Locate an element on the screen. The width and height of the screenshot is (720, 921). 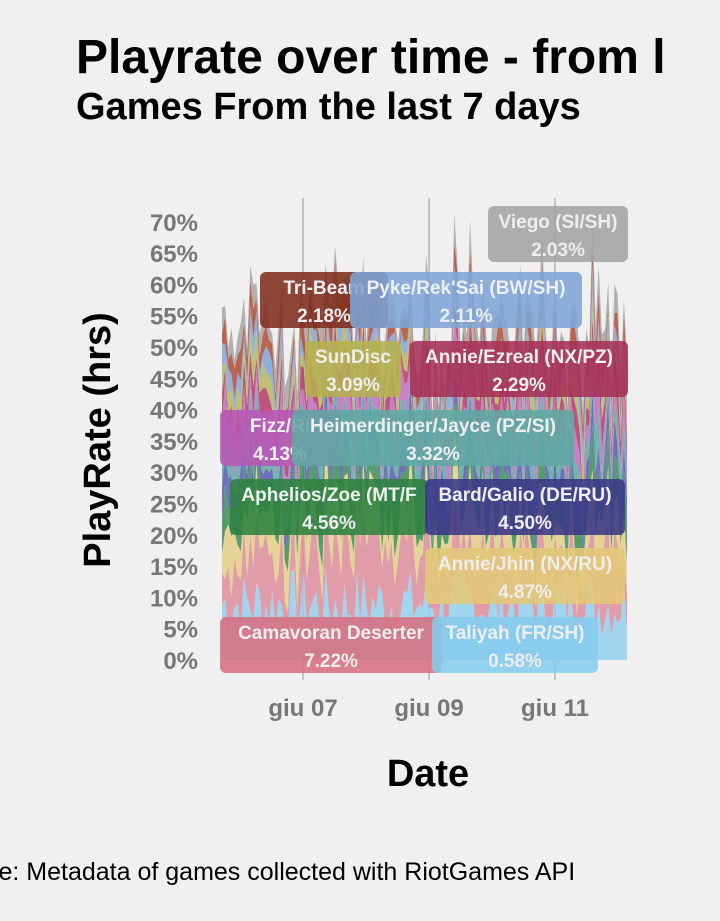
series-label: Camavoran Deserter 7.22% is located at coordinates (331, 645).